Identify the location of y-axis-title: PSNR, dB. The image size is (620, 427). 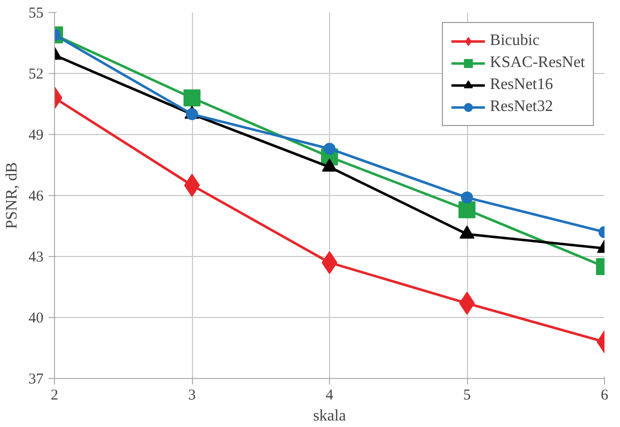
(12, 195).